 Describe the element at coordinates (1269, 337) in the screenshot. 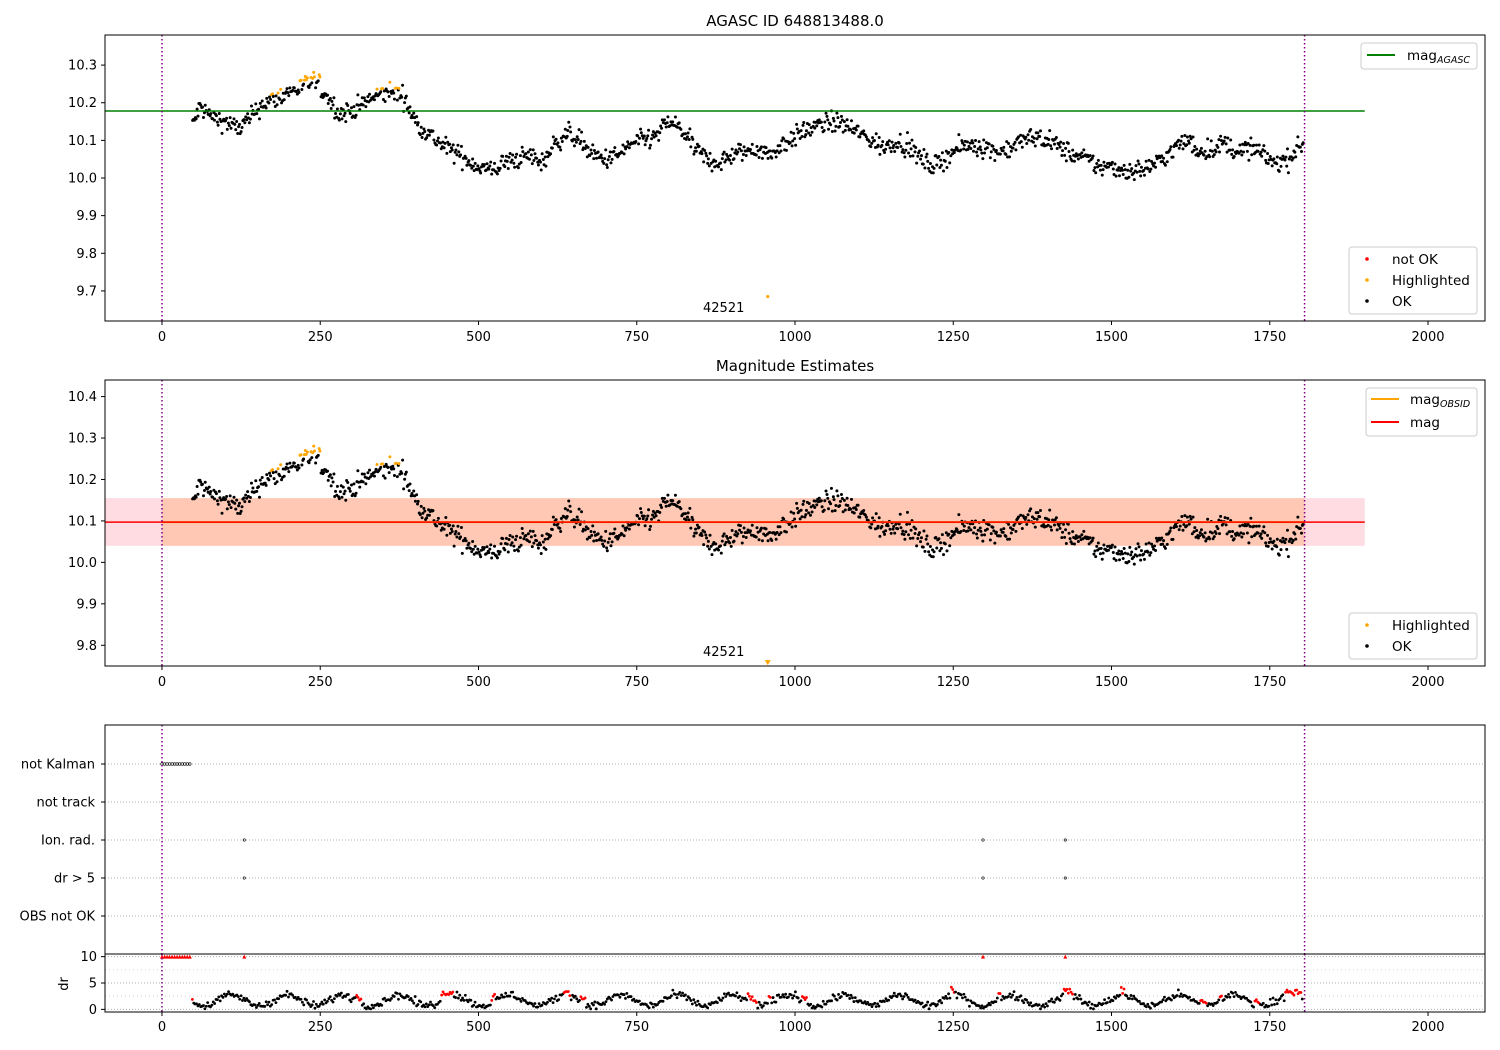

I see `x-tick-label: 1750` at that location.